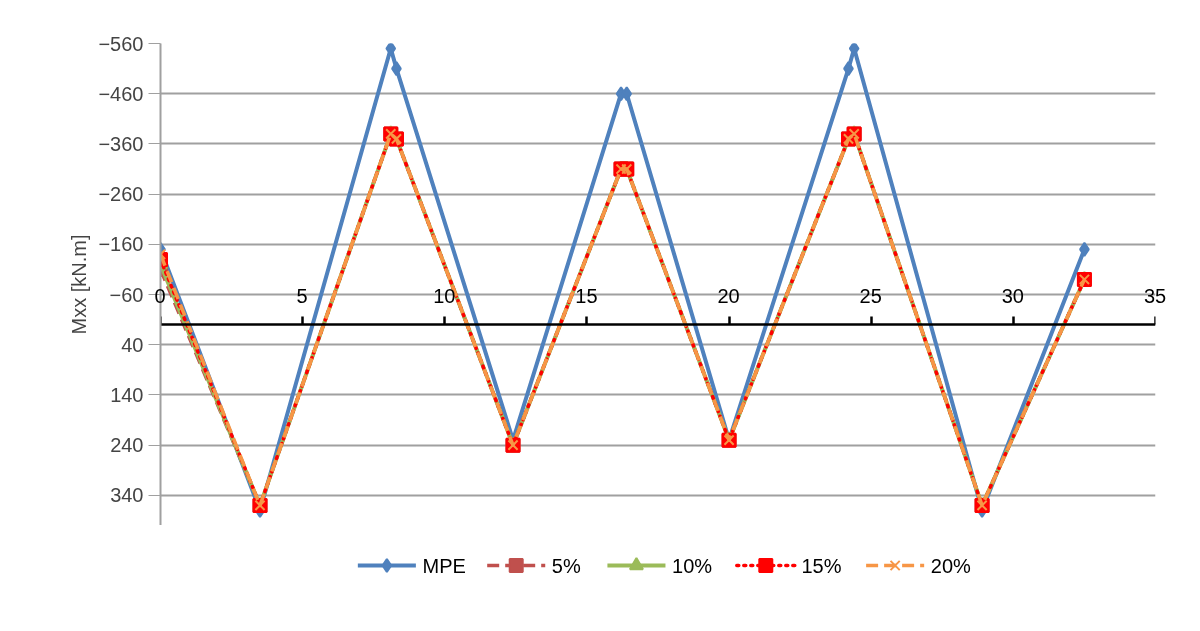 The height and width of the screenshot is (631, 1200). Describe the element at coordinates (79, 284) in the screenshot. I see `y-axis-title: Mxx [kN.m]` at that location.